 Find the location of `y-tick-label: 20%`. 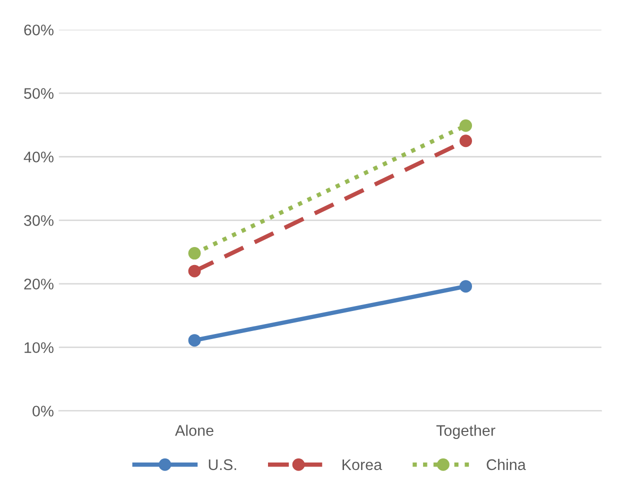

y-tick-label: 20% is located at coordinates (39, 284).